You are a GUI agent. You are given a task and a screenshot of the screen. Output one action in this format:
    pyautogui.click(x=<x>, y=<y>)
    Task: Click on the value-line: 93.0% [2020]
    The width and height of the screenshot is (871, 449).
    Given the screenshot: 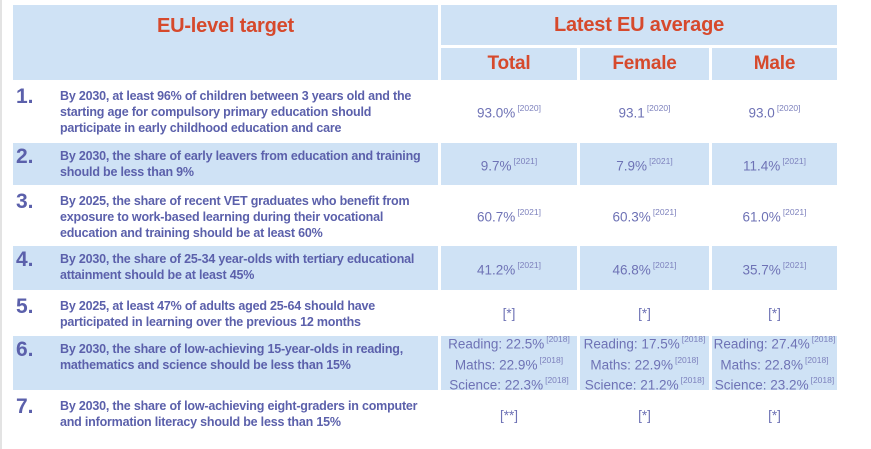 What is the action you would take?
    pyautogui.click(x=509, y=112)
    